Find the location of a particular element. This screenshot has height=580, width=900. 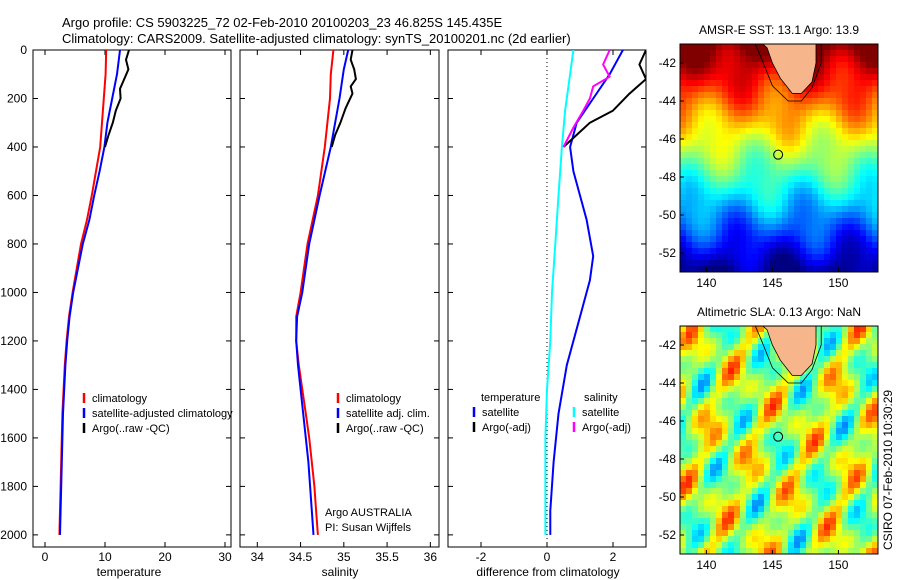

difference-series-line is located at coordinates (586, 292).